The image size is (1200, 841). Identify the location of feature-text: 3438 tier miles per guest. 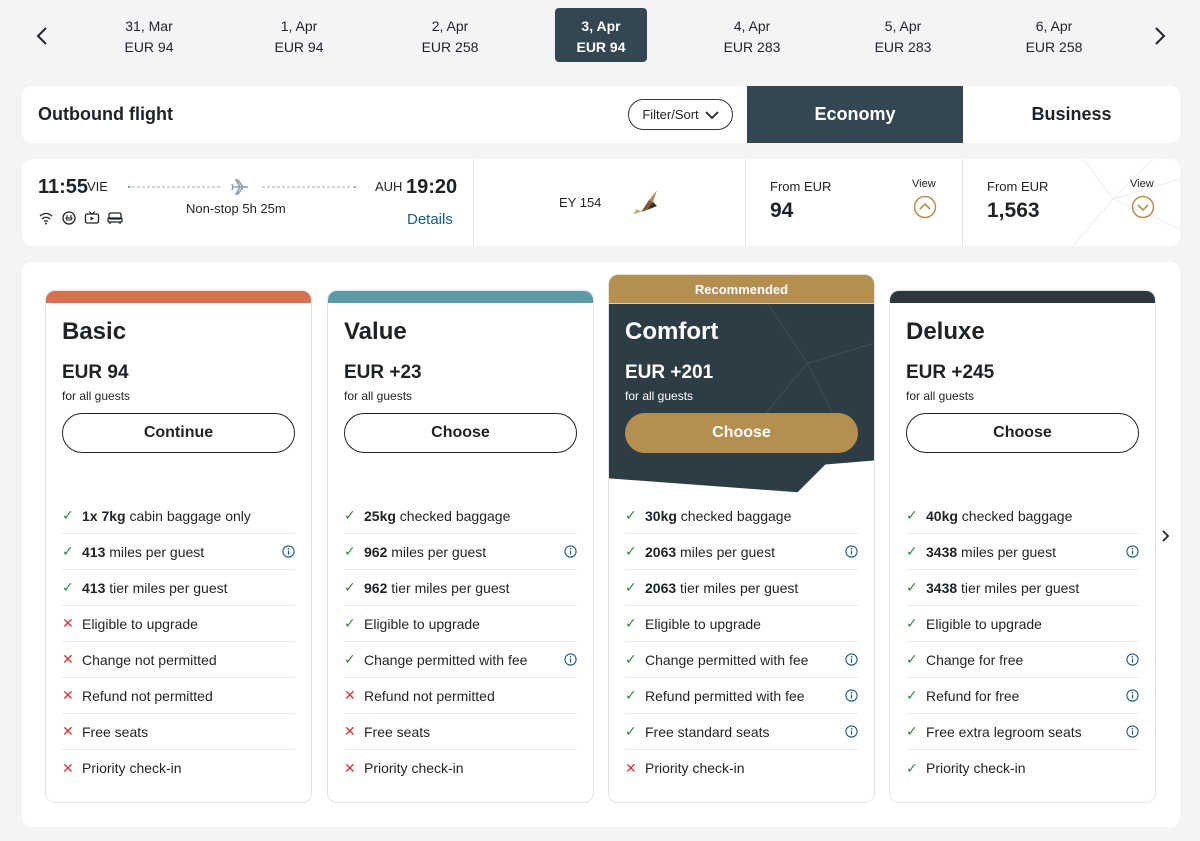
(1002, 588).